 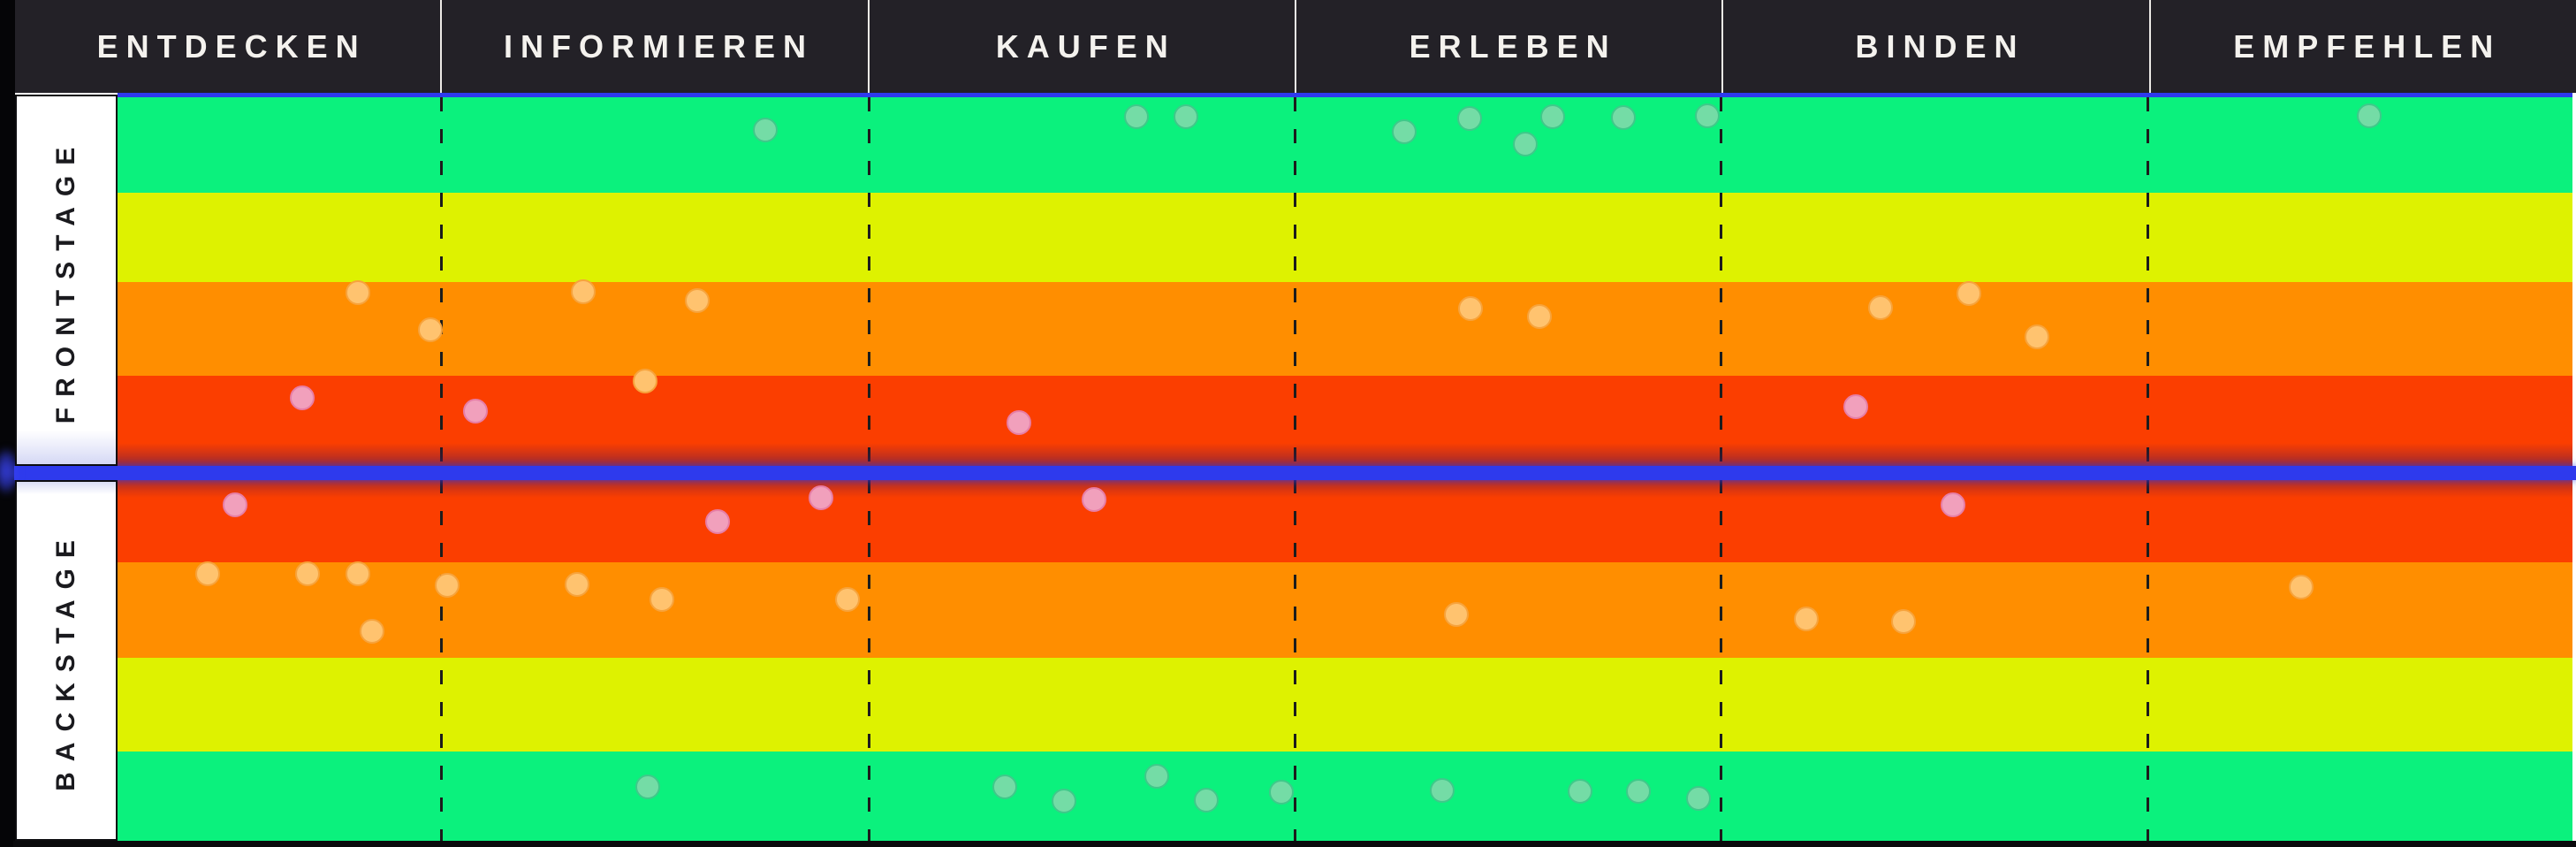 I want to click on line-of-visibility-left-marker, so click(x=9, y=471).